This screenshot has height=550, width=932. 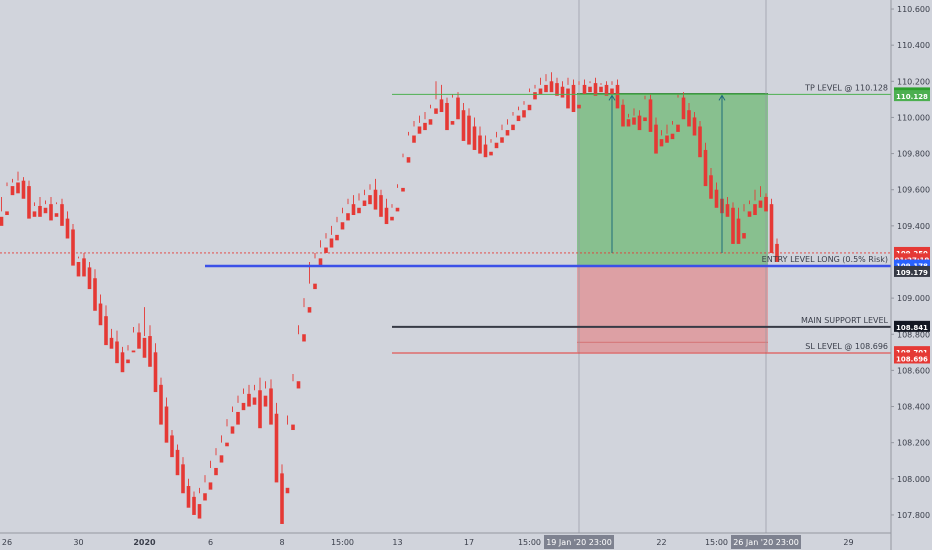 What do you see at coordinates (913, 45) in the screenshot?
I see `price-tick-label-1: 110.400` at bounding box center [913, 45].